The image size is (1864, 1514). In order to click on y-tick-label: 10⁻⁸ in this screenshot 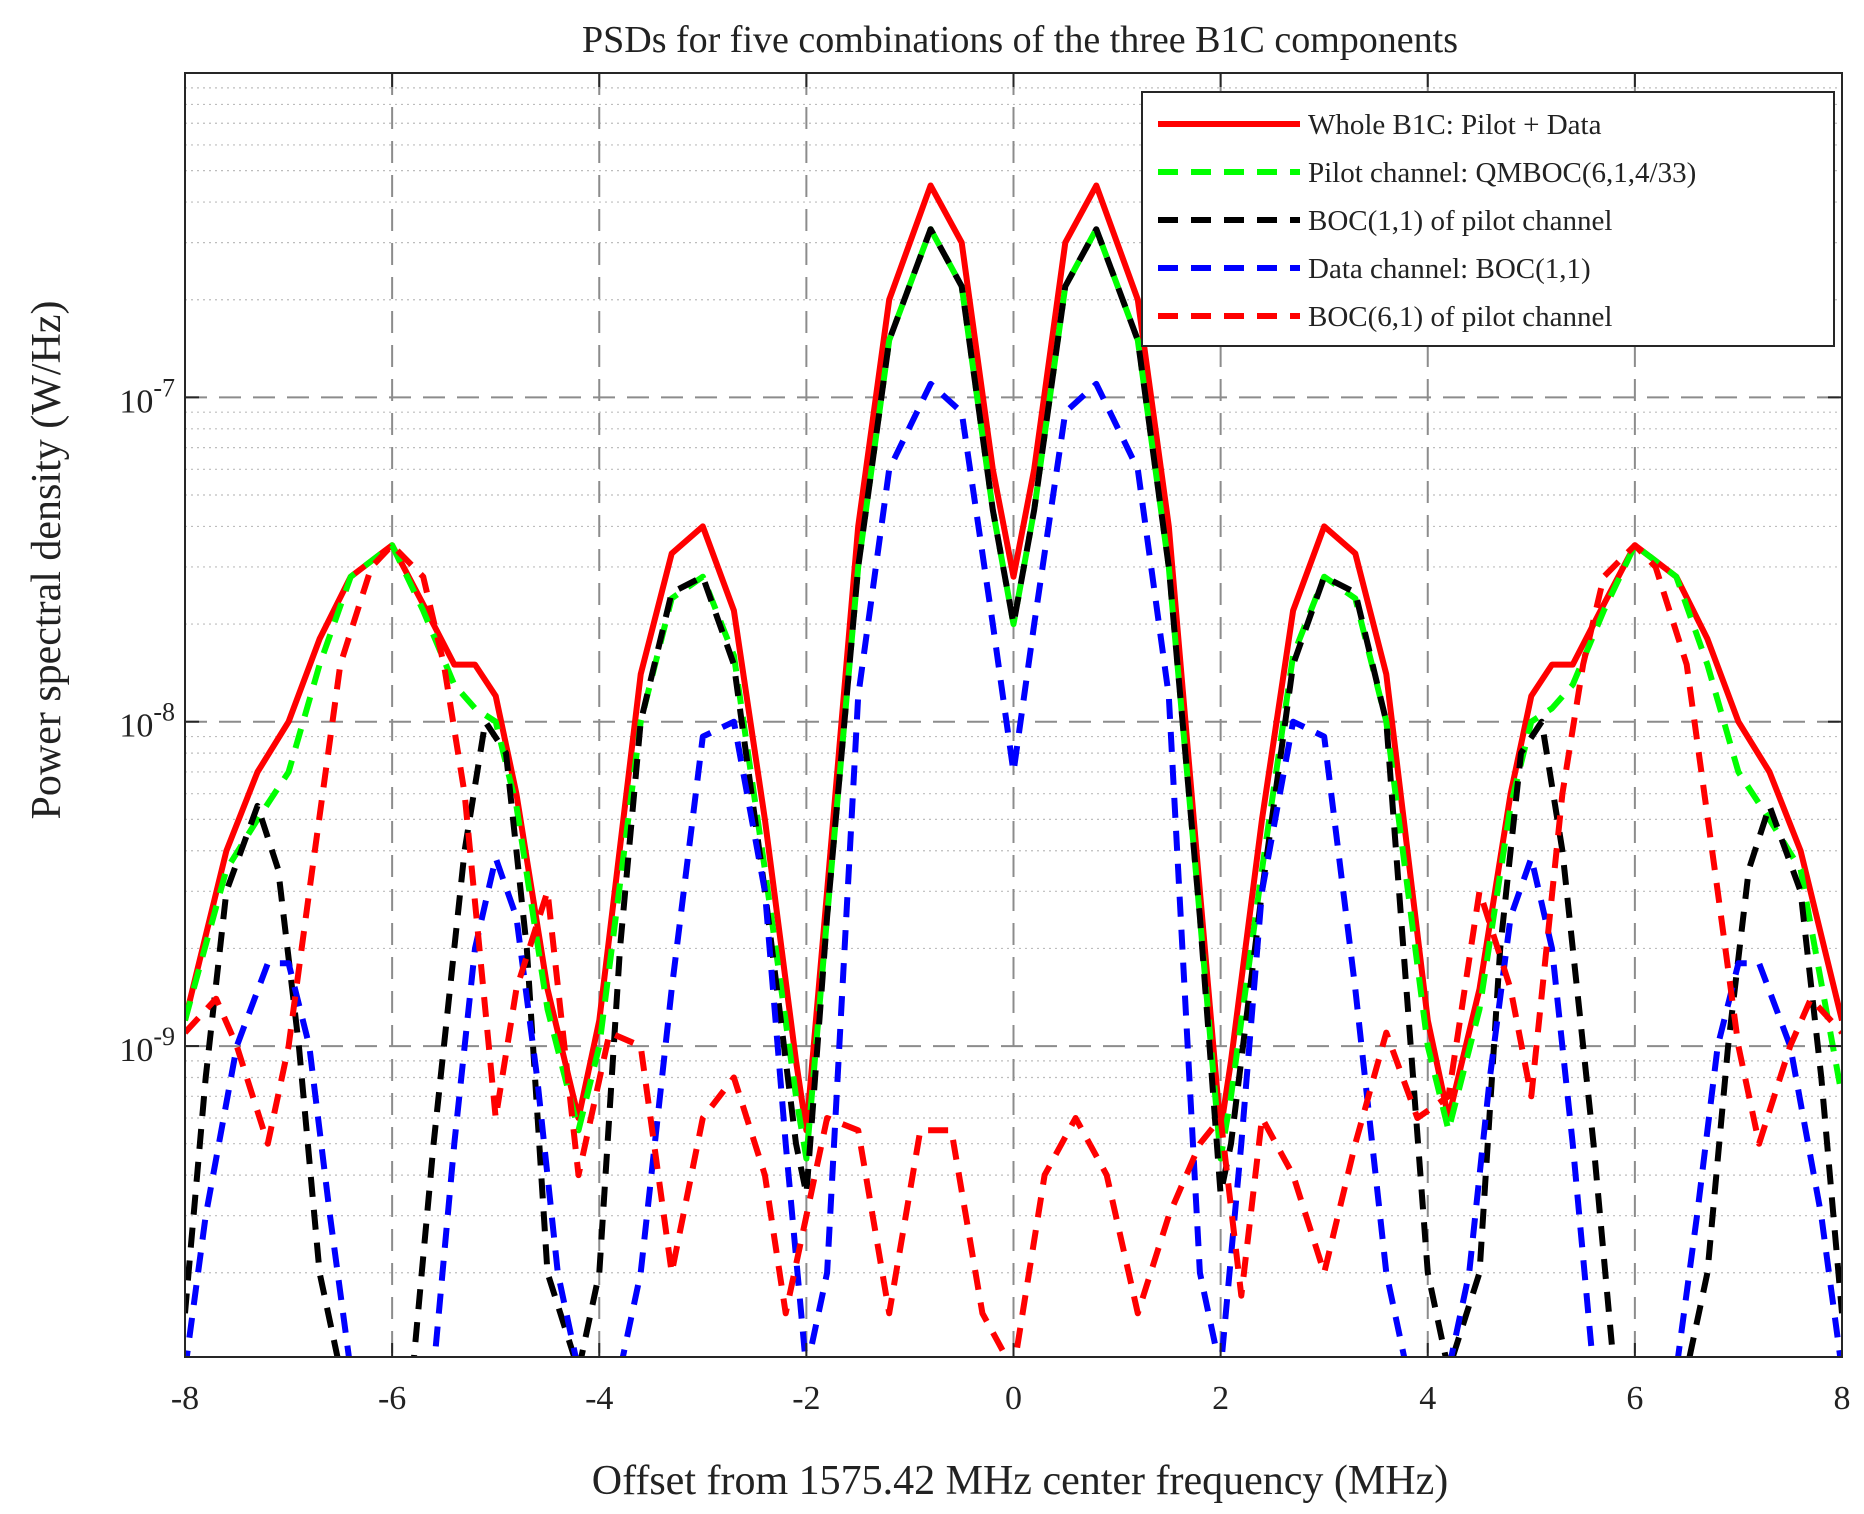, I will do `click(147, 721)`.